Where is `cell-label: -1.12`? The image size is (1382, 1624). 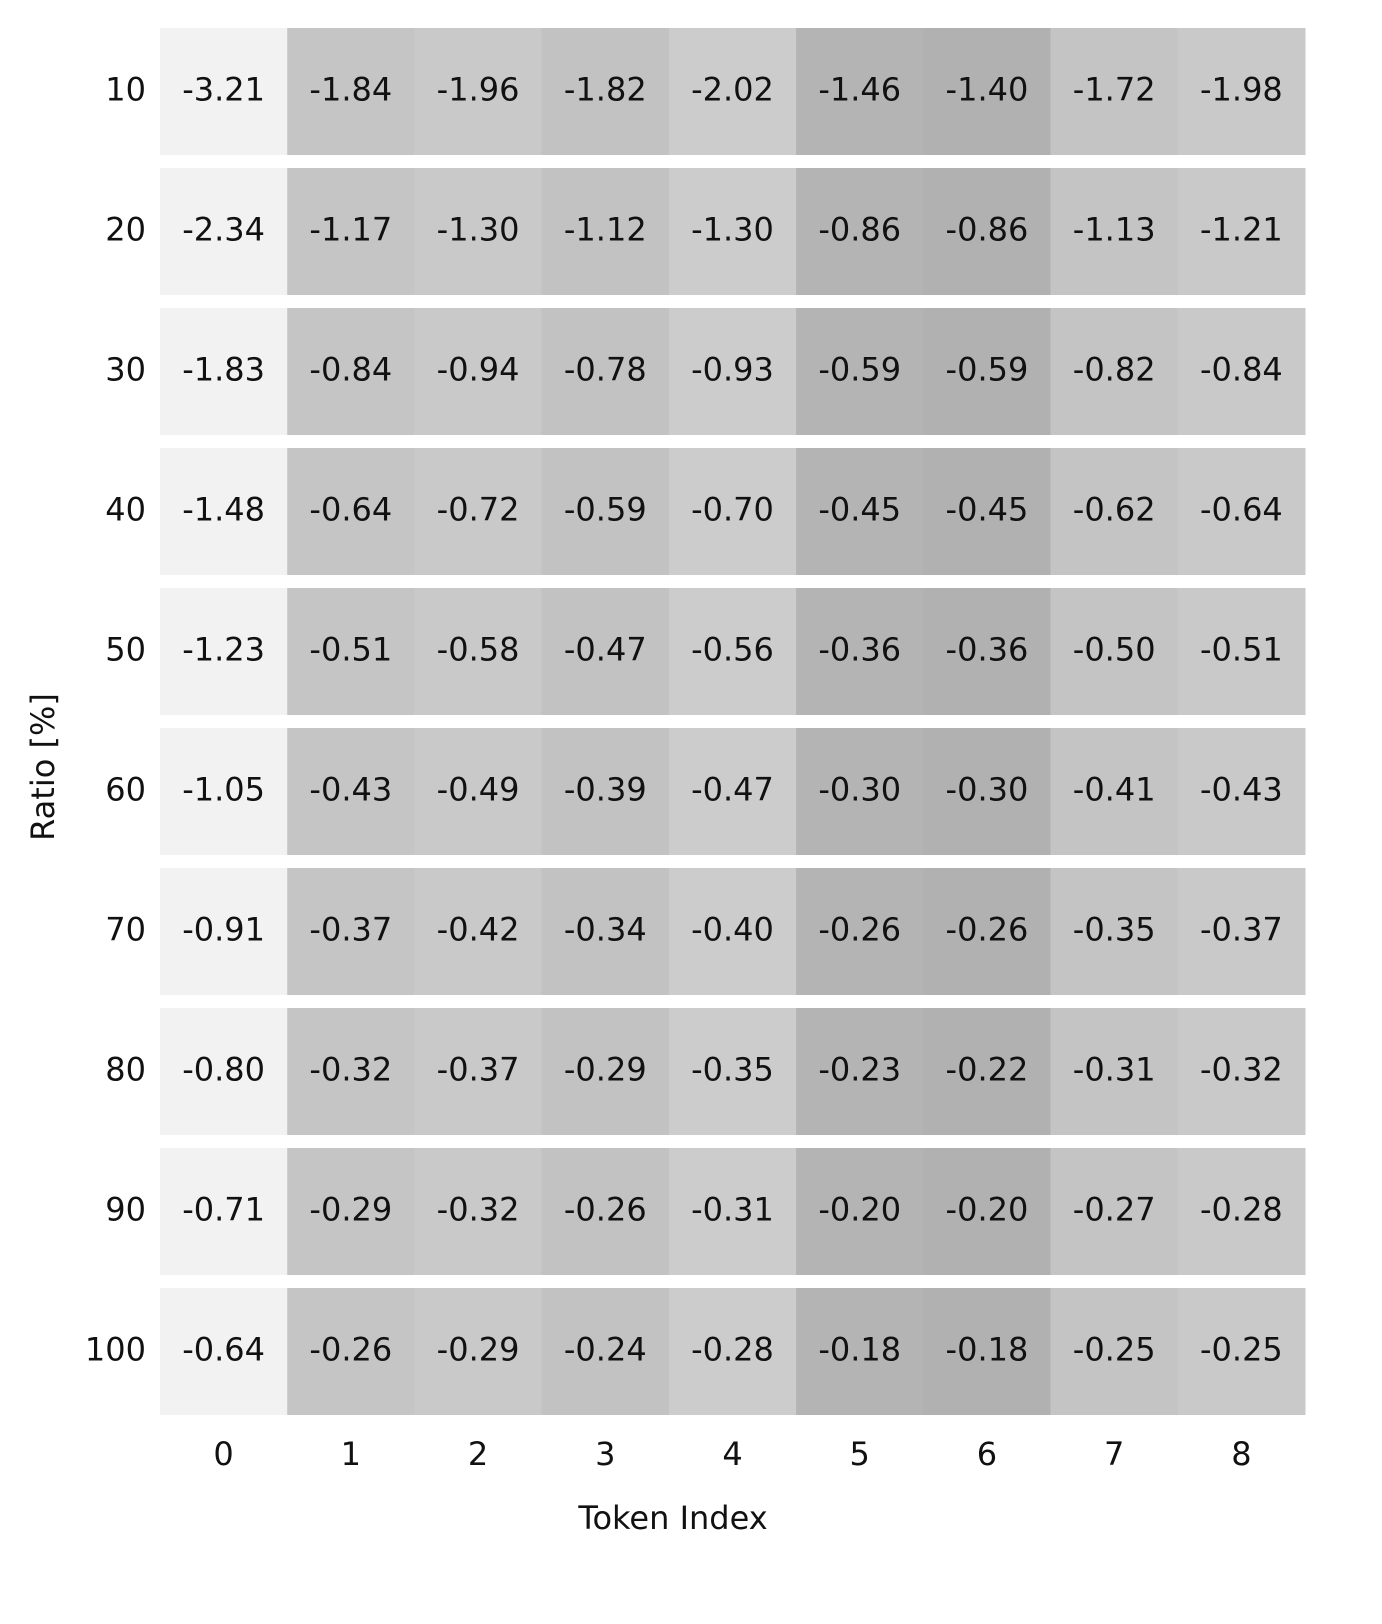 cell-label: -1.12 is located at coordinates (605, 230).